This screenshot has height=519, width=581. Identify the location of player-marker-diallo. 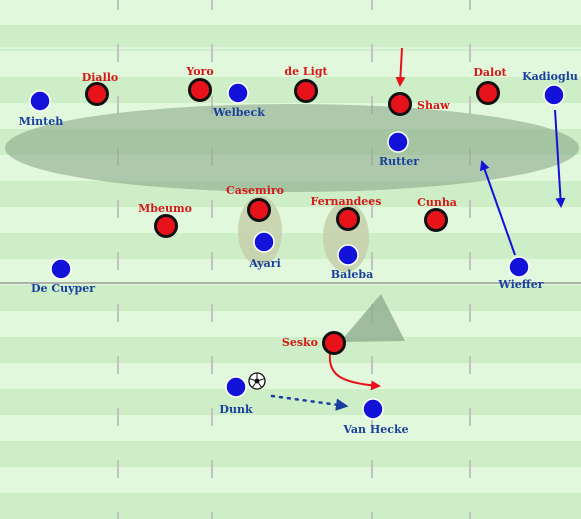
(97, 94).